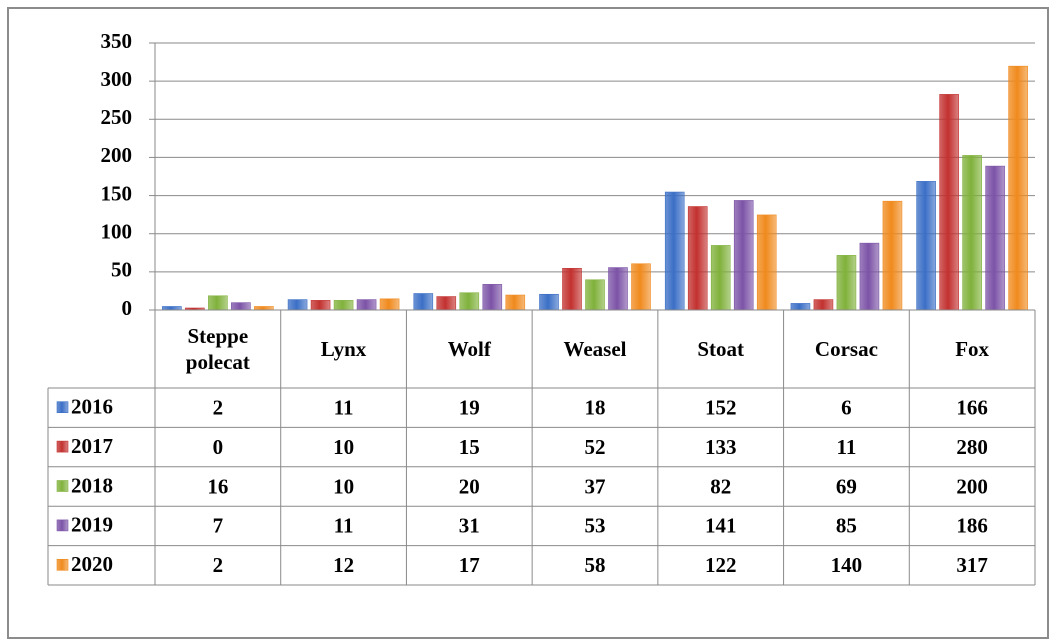  I want to click on x-tick-label: Stoat, so click(721, 349).